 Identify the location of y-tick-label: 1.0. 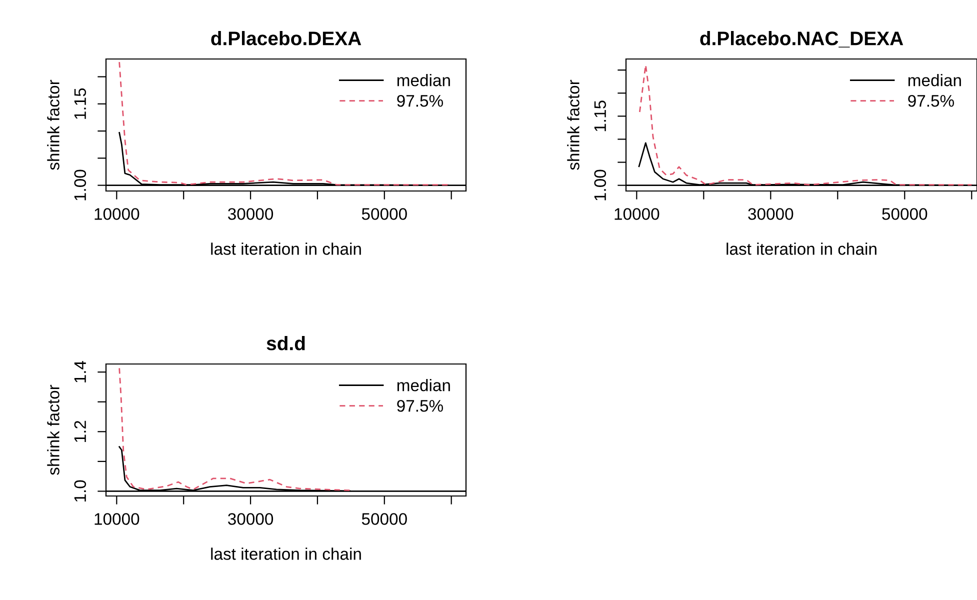
(80, 491).